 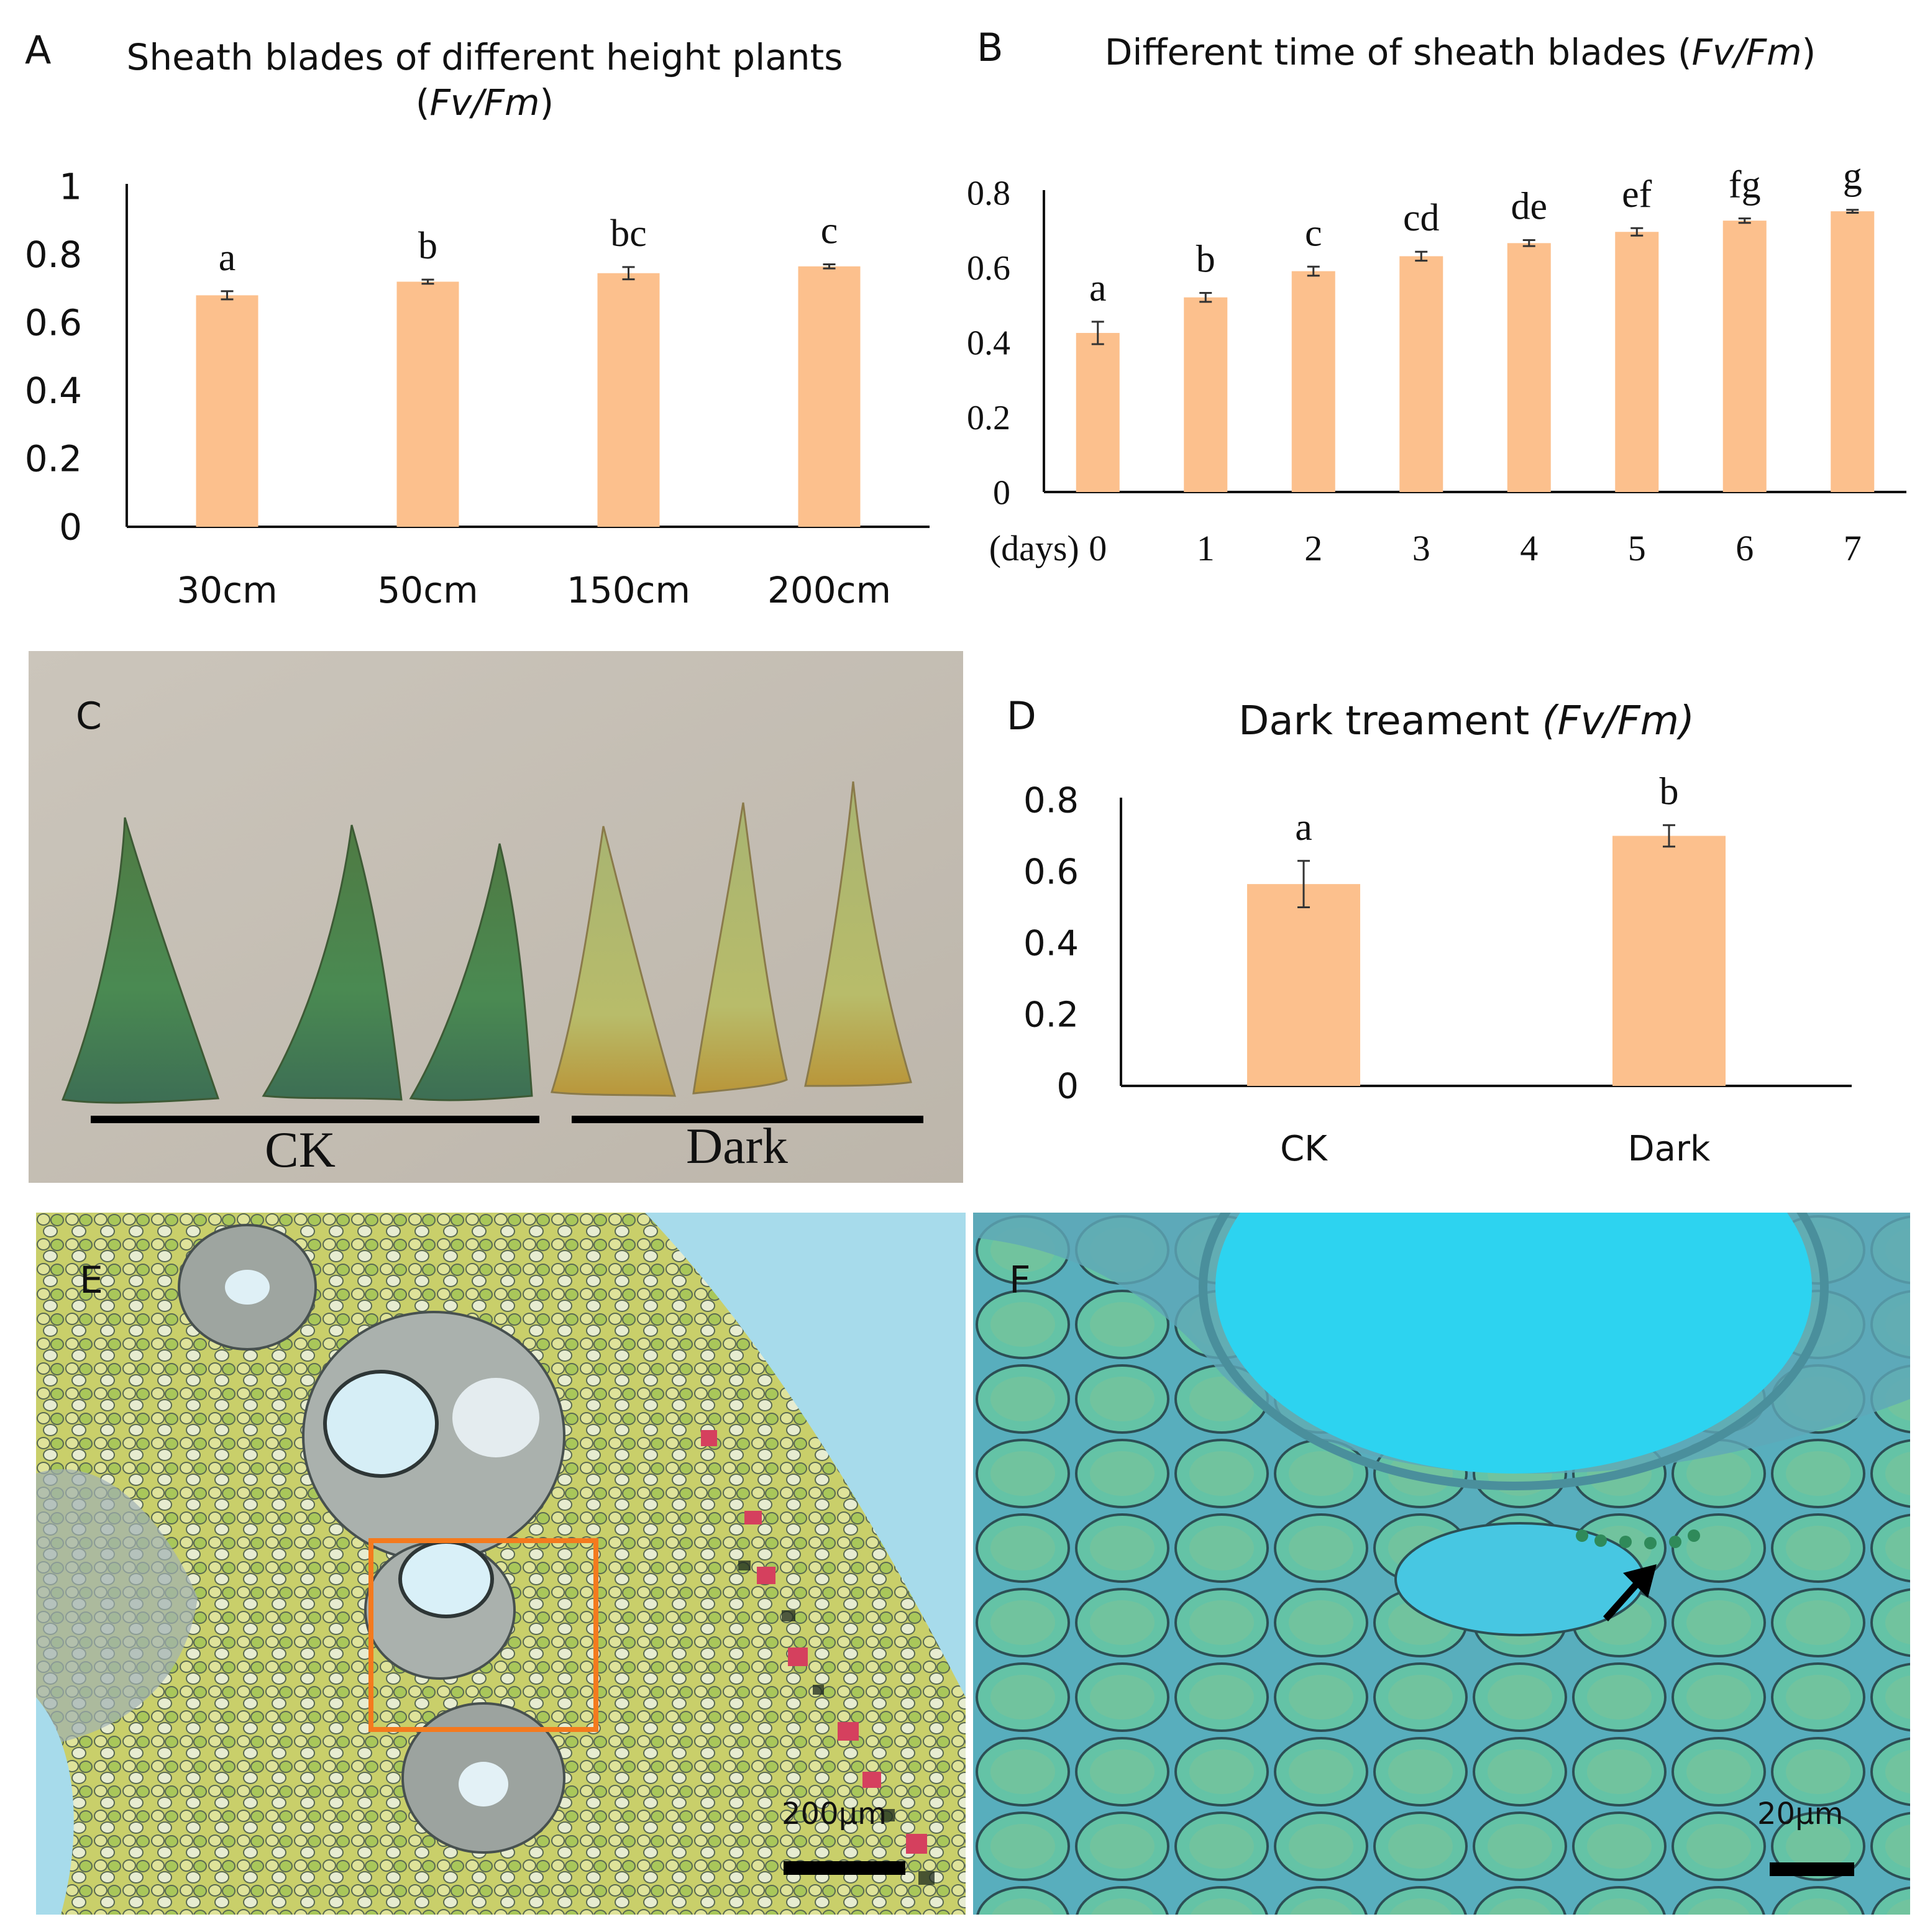 I want to click on chart-b-significance-letter: cd, so click(x=1421, y=218).